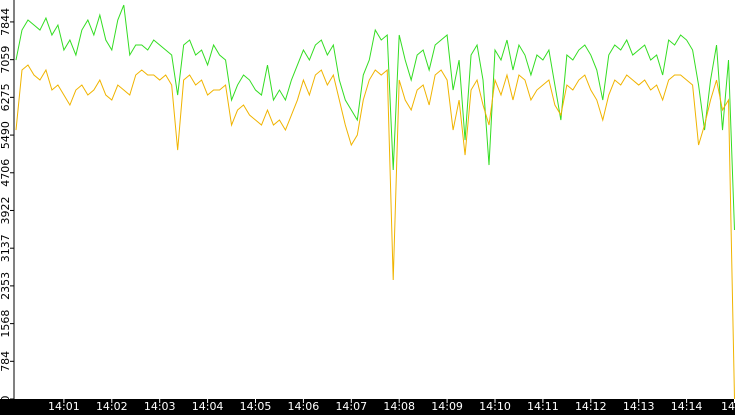 The height and width of the screenshot is (415, 735). I want to click on x-tick-label: 14:14, so click(687, 406).